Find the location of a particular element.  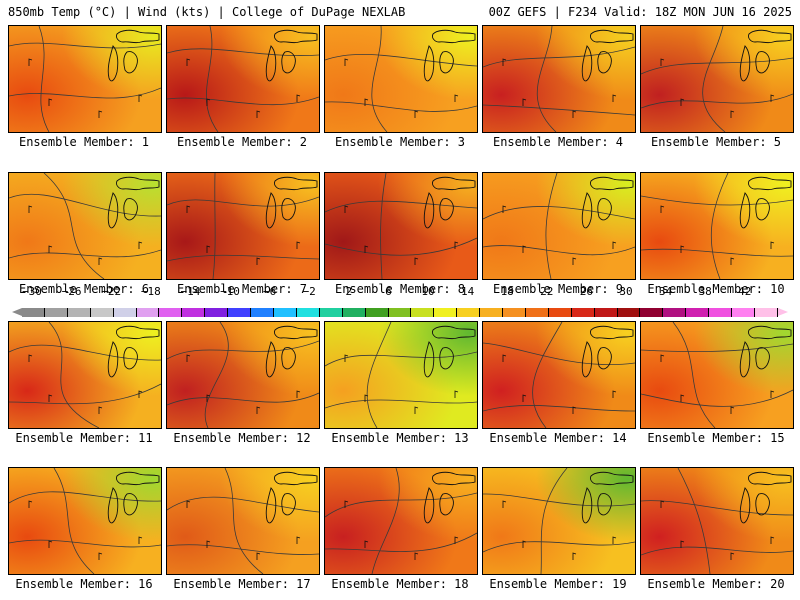

colorbar-tick-label: 22 is located at coordinates (547, 291).